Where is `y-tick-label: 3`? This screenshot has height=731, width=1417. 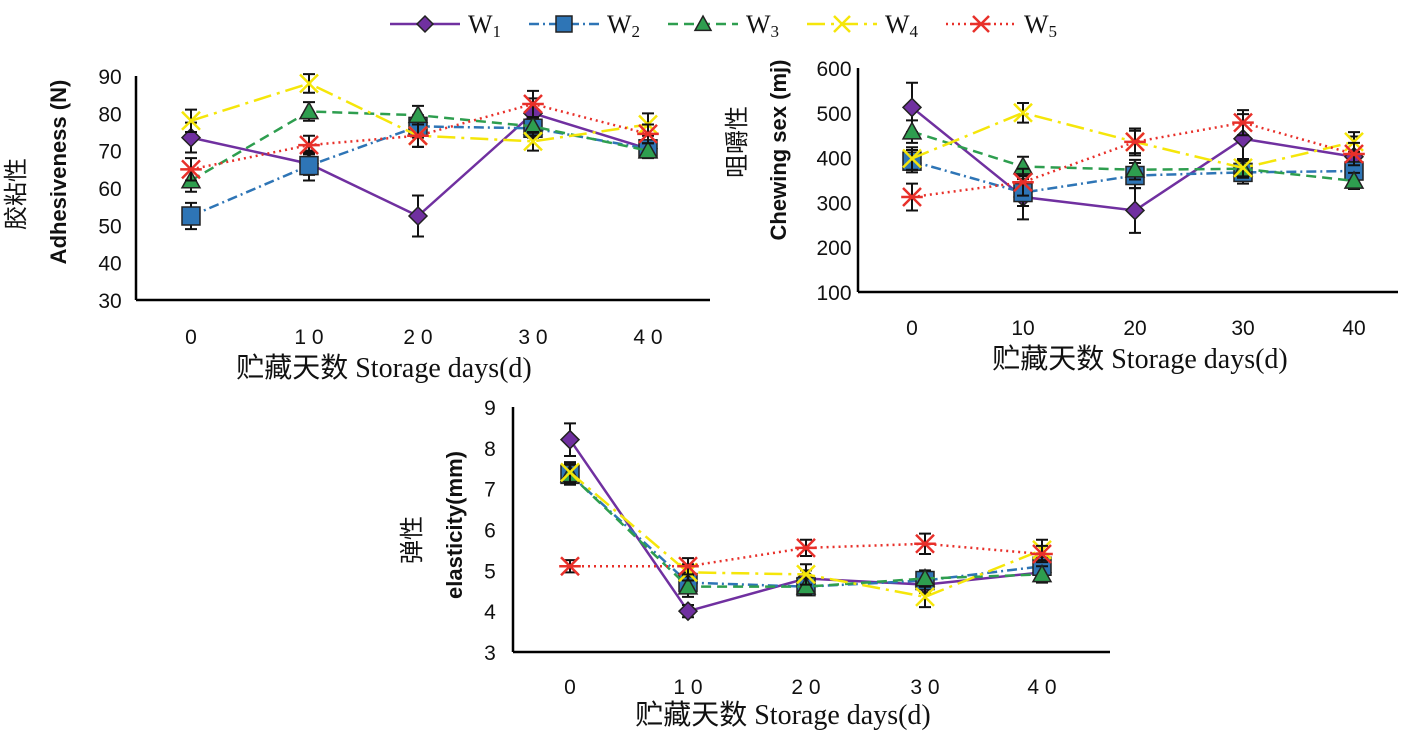
y-tick-label: 3 is located at coordinates (490, 653).